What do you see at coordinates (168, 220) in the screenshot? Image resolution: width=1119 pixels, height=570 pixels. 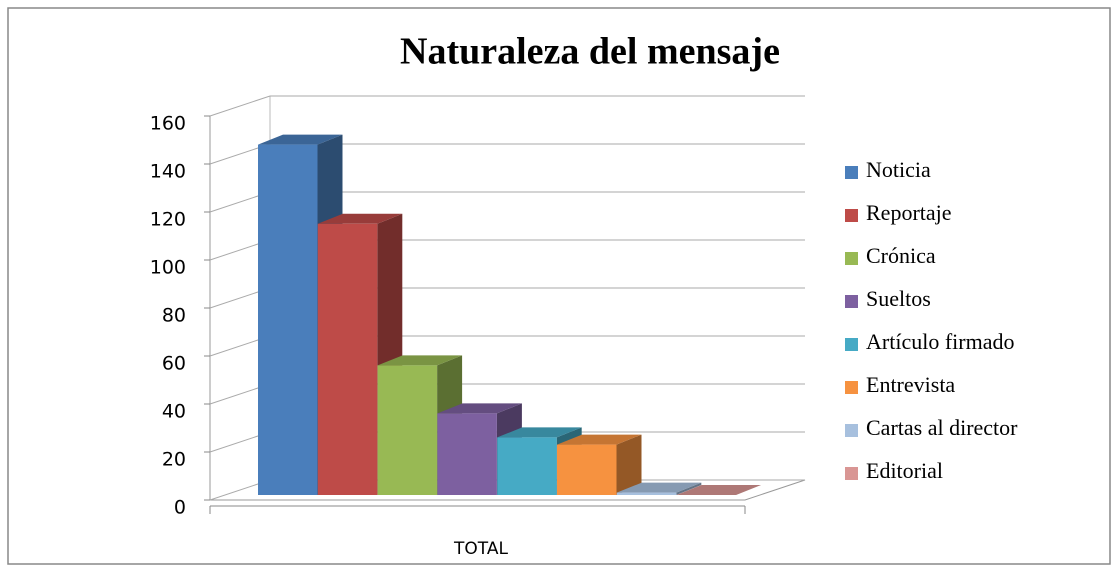 I see `y-tick-label: 120` at bounding box center [168, 220].